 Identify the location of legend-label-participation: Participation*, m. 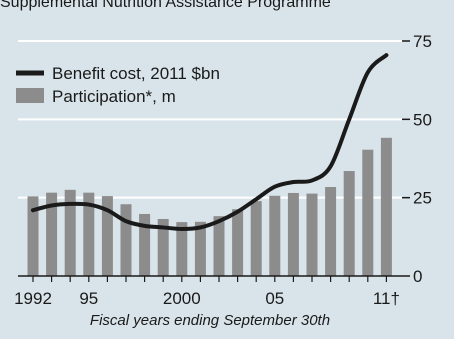
(114, 96).